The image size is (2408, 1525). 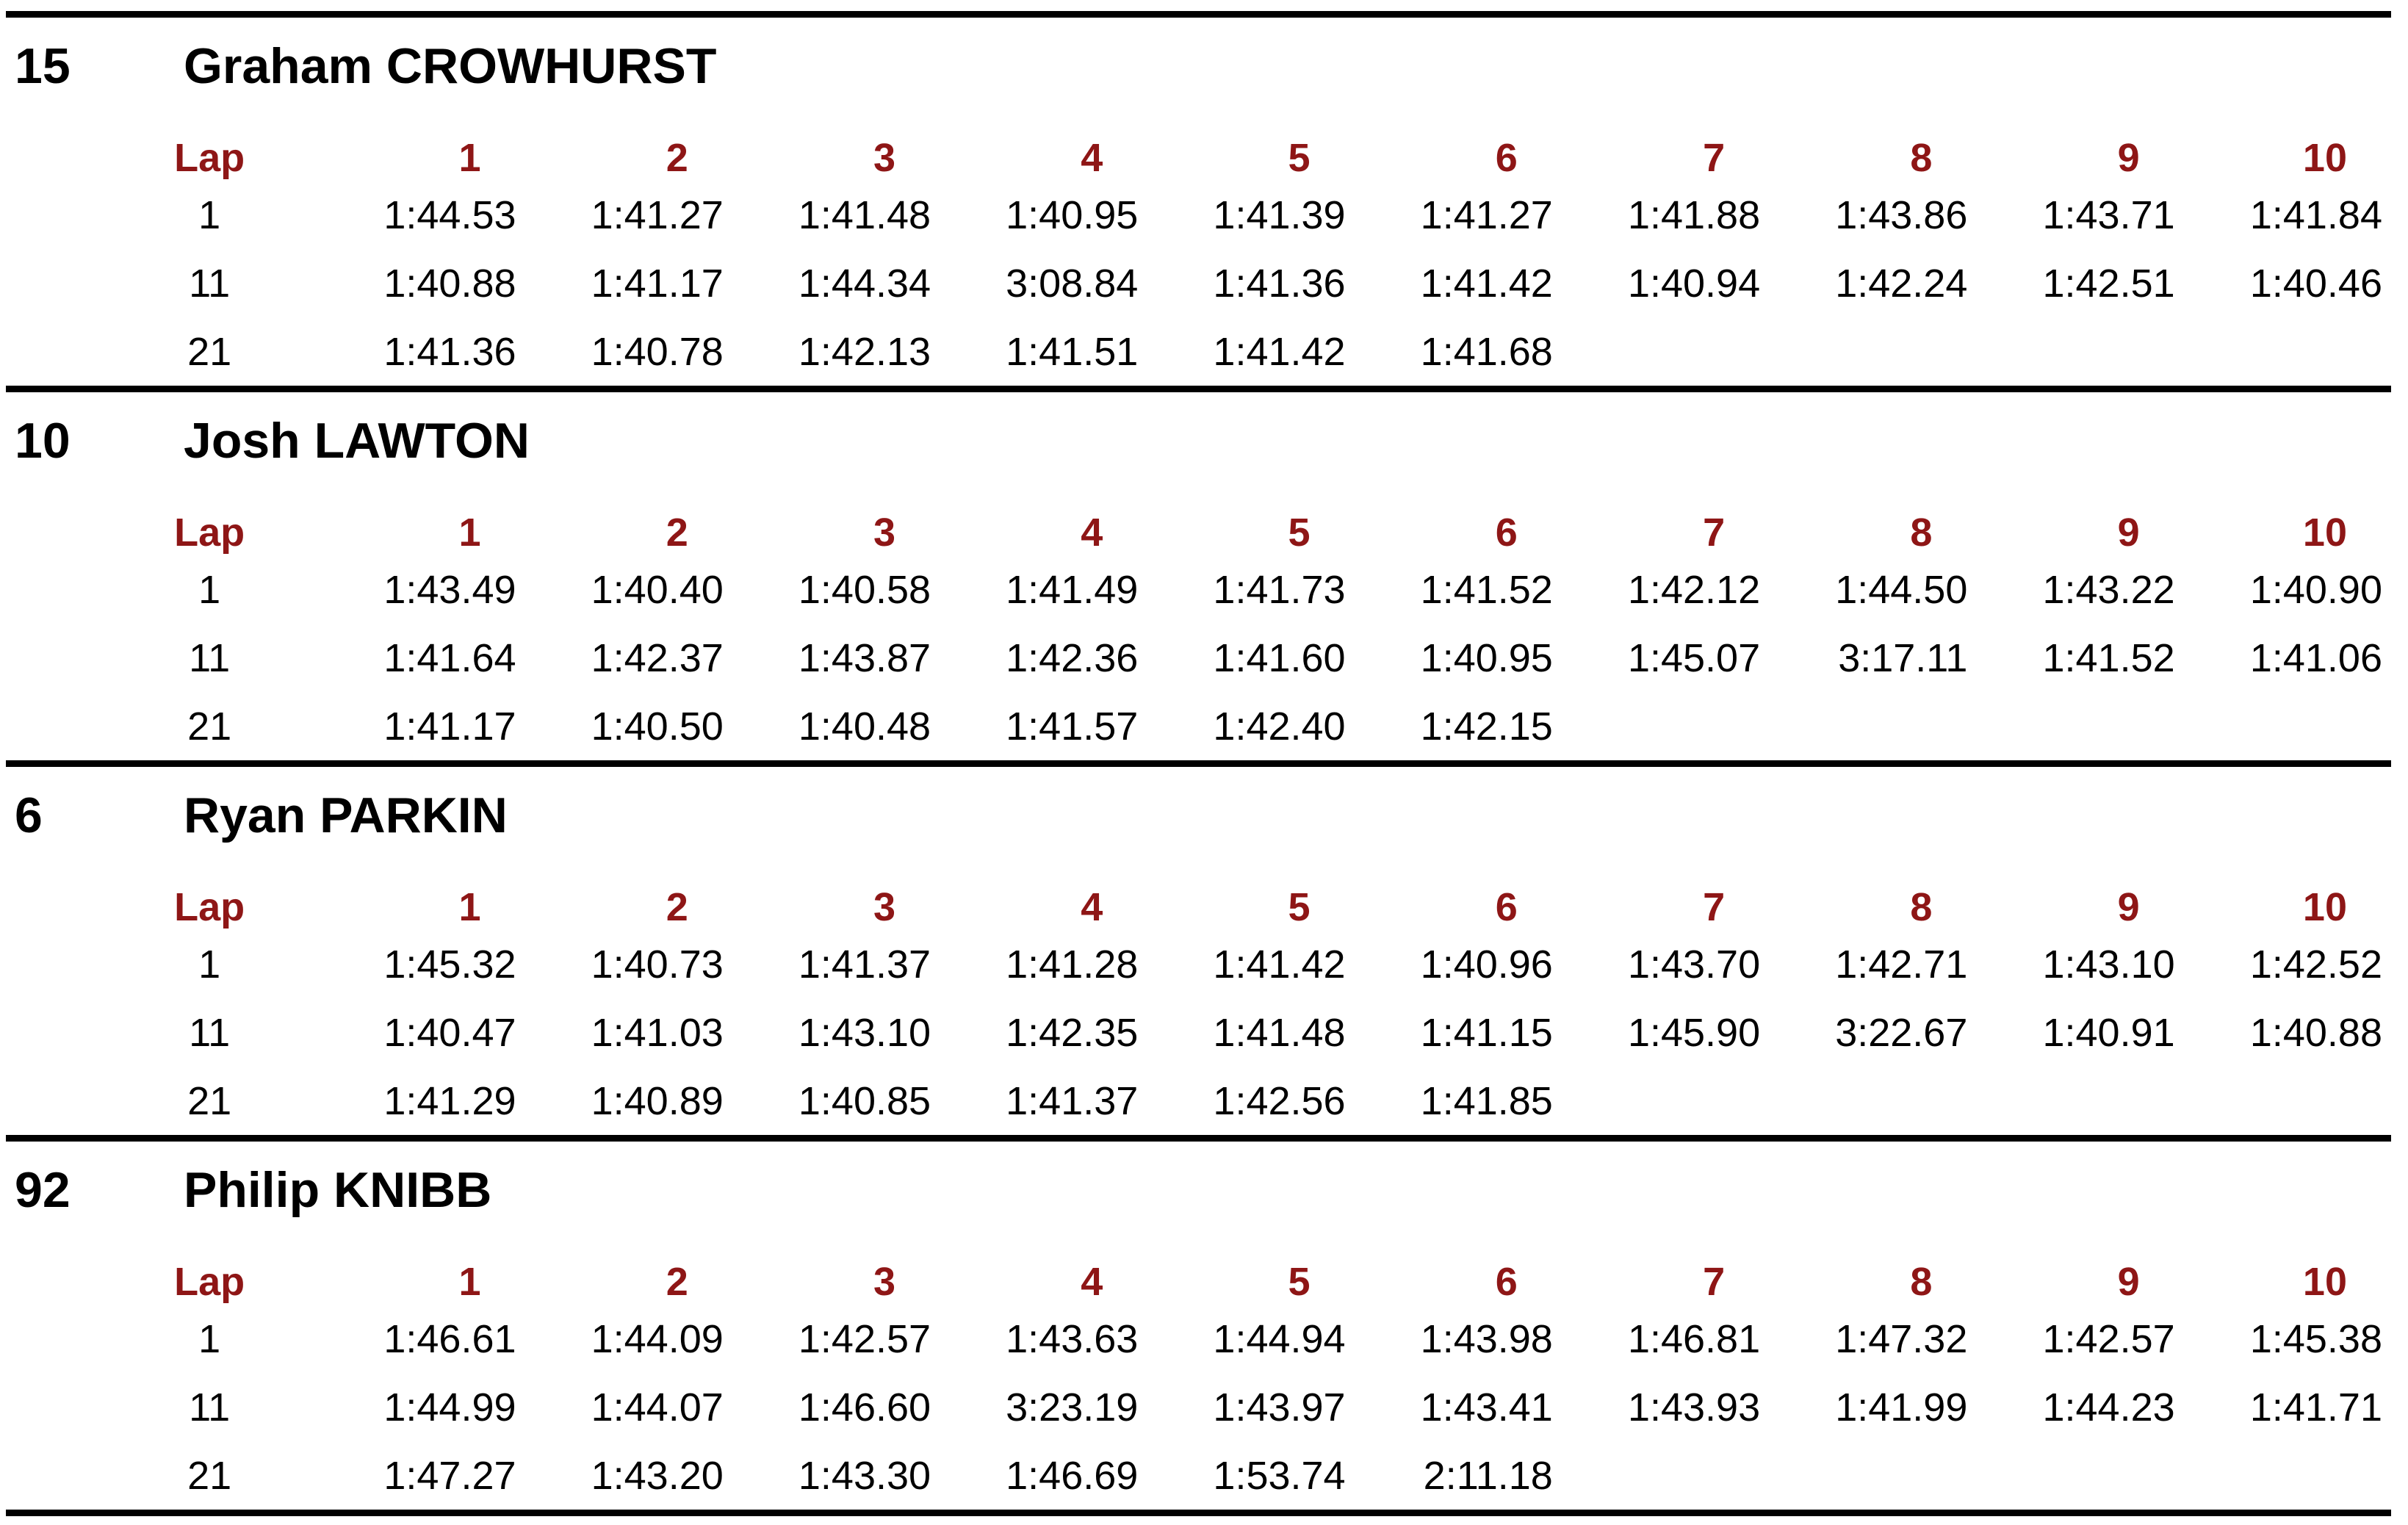 What do you see at coordinates (864, 1032) in the screenshot?
I see `lap-time-cell: 1:43.10` at bounding box center [864, 1032].